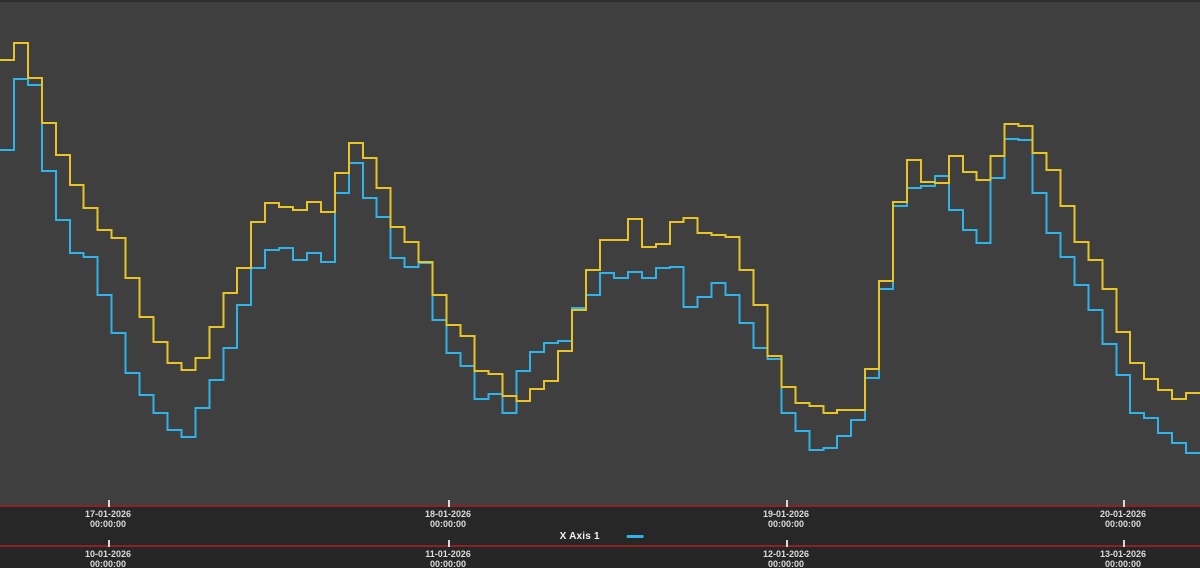 The image size is (1200, 568). What do you see at coordinates (448, 558) in the screenshot?
I see `axis-tick-label: 11-01-2026 00:00:00` at bounding box center [448, 558].